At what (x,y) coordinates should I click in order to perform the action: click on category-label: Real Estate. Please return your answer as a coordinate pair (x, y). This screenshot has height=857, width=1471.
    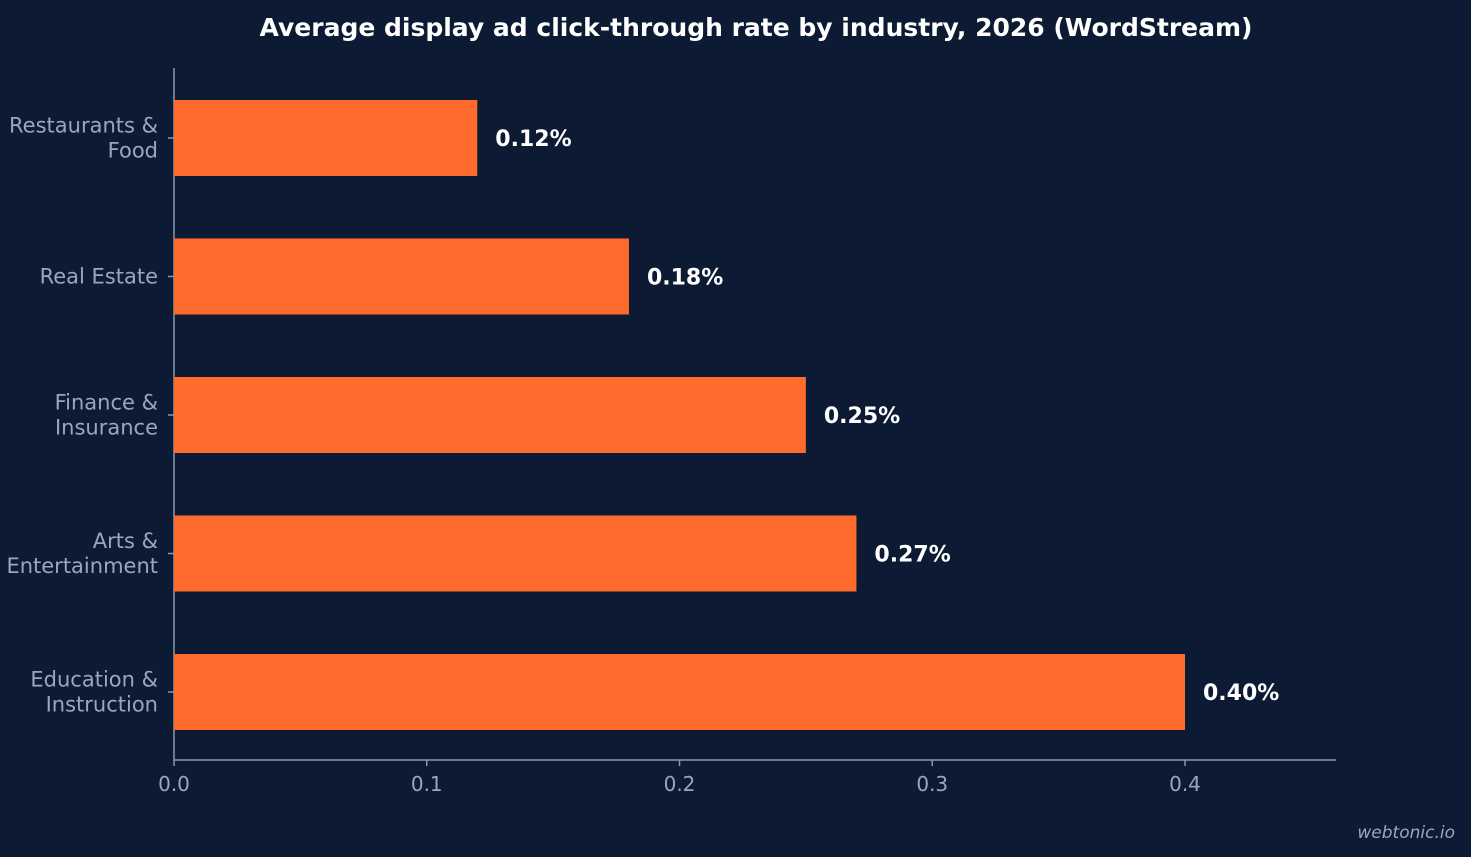
    Looking at the image, I should click on (99, 277).